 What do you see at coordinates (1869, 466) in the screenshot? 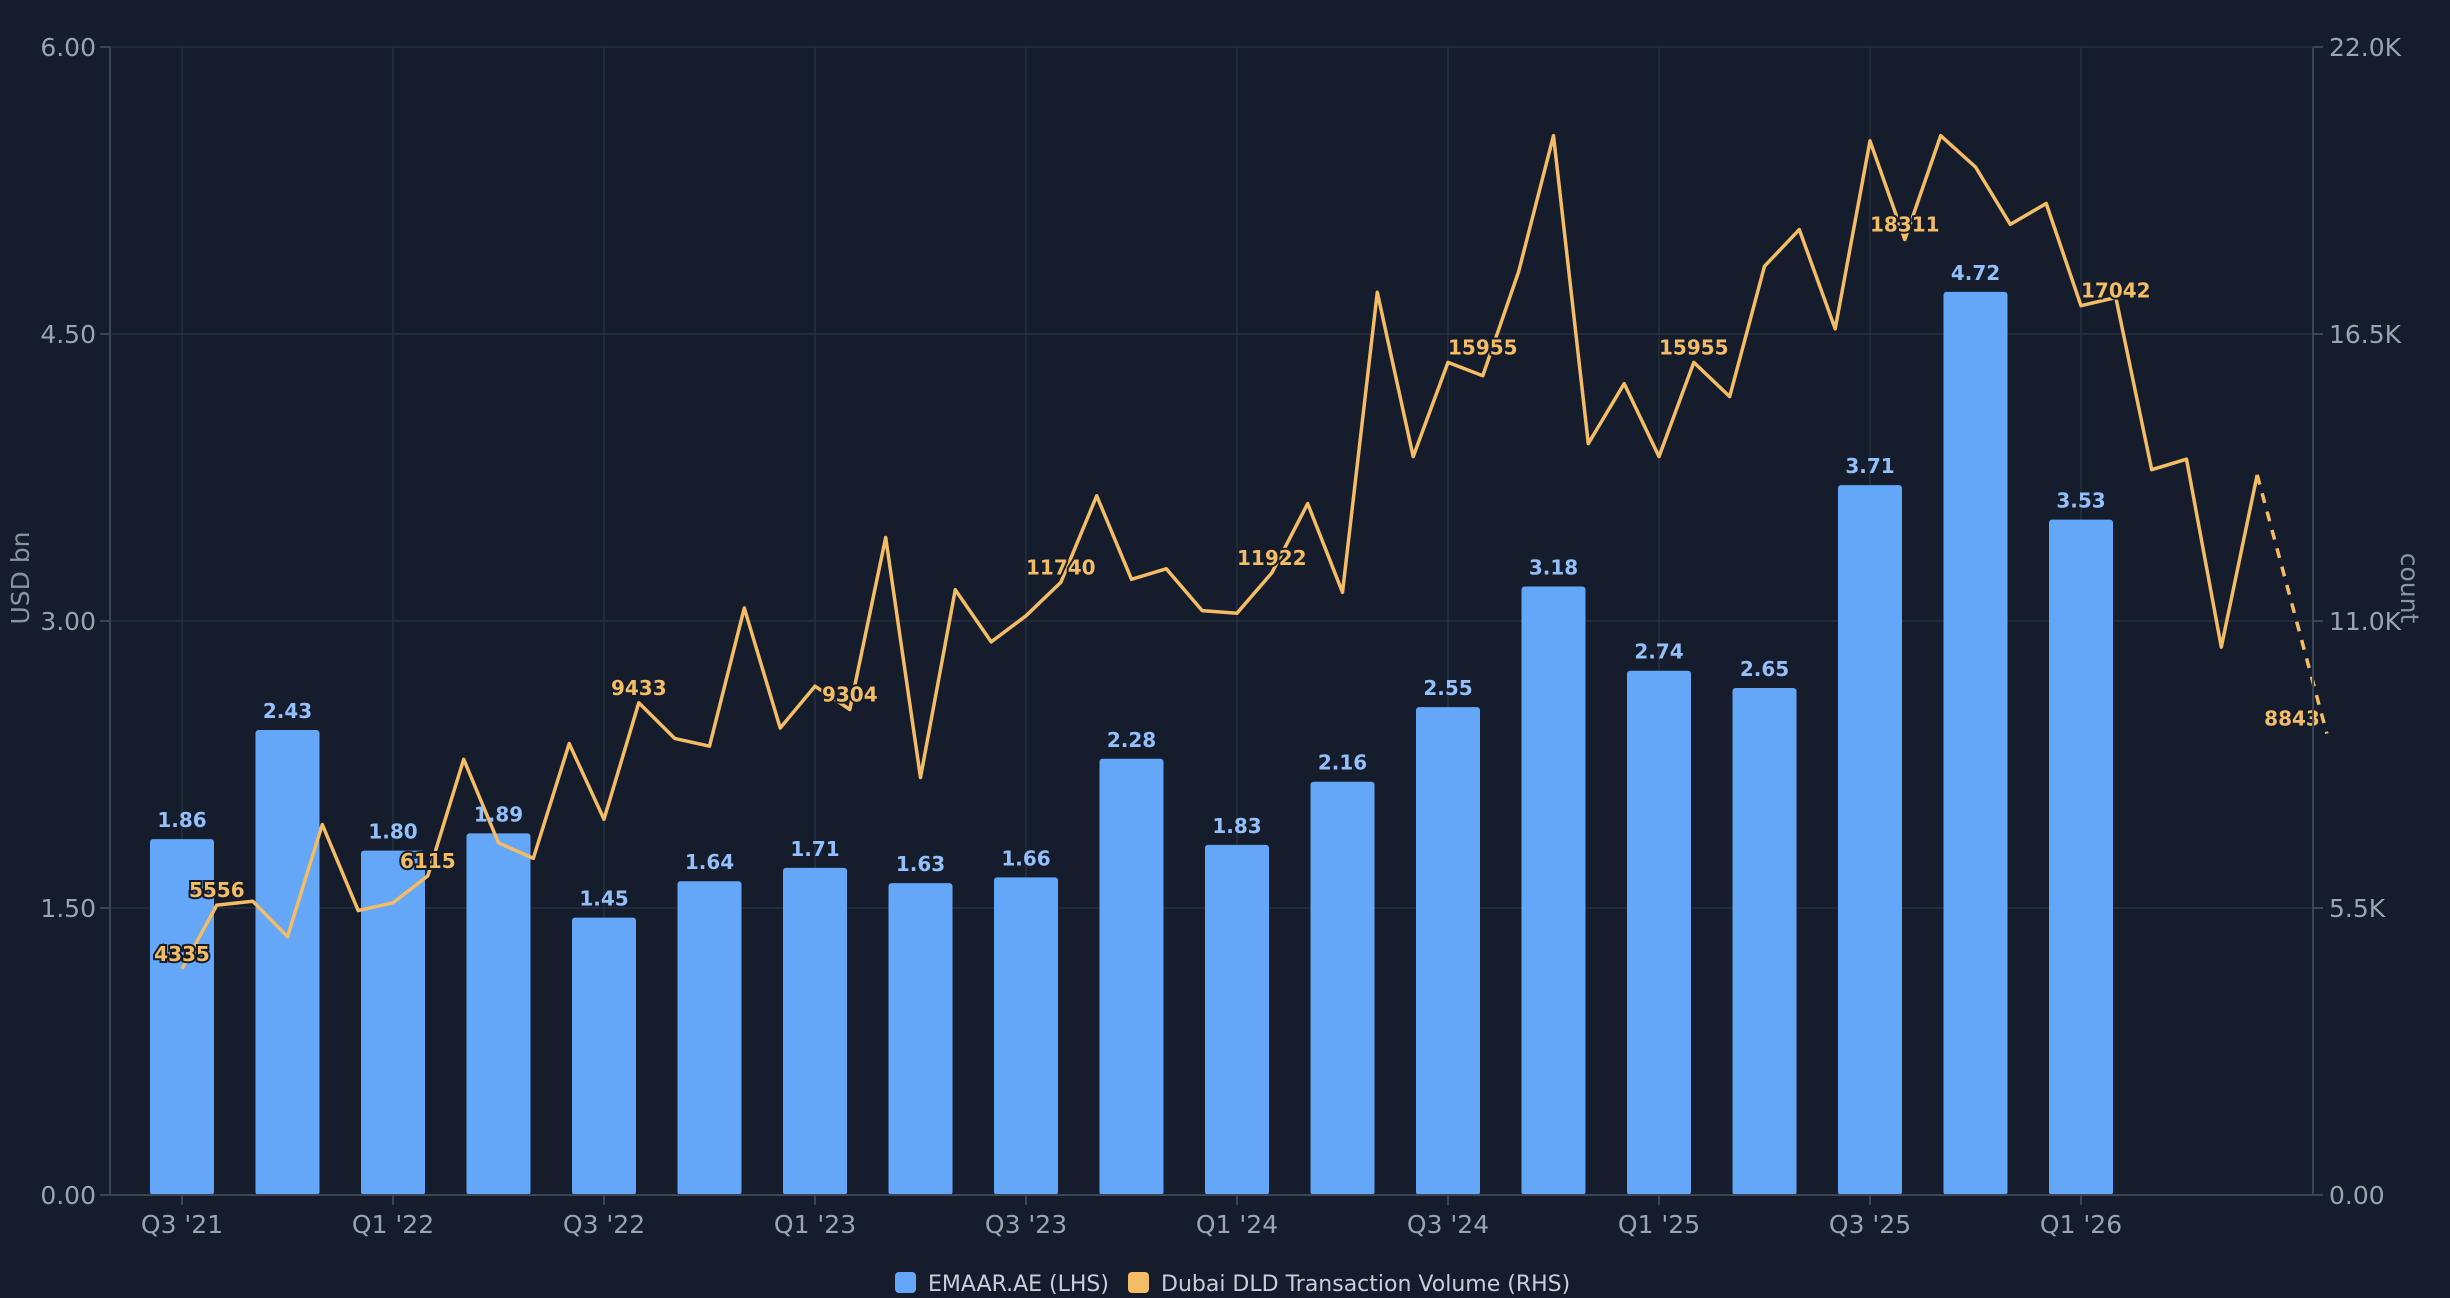
I see `bar-value-label: 3.71` at bounding box center [1869, 466].